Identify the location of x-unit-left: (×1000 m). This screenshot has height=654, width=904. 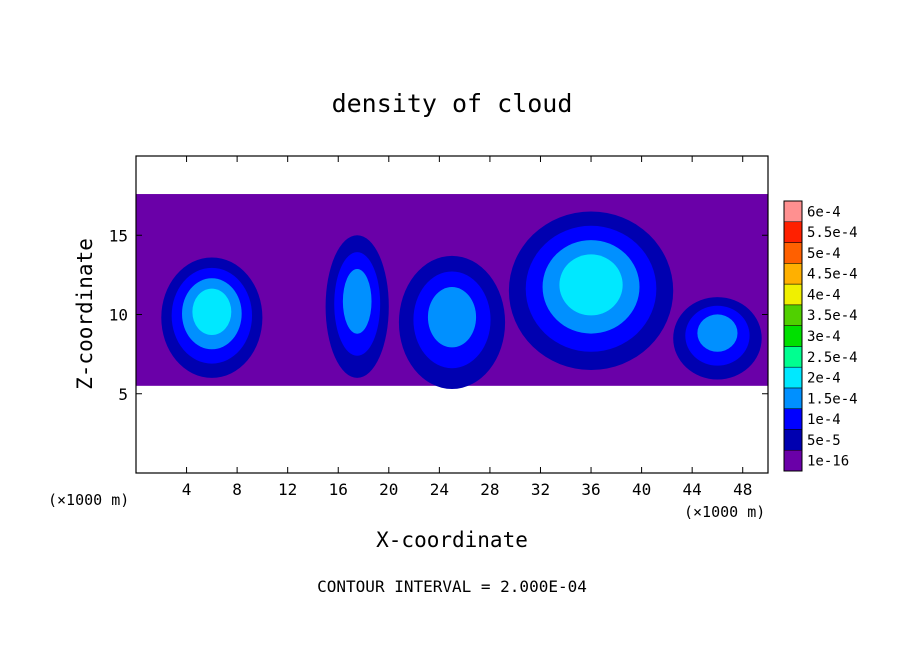
(88, 500).